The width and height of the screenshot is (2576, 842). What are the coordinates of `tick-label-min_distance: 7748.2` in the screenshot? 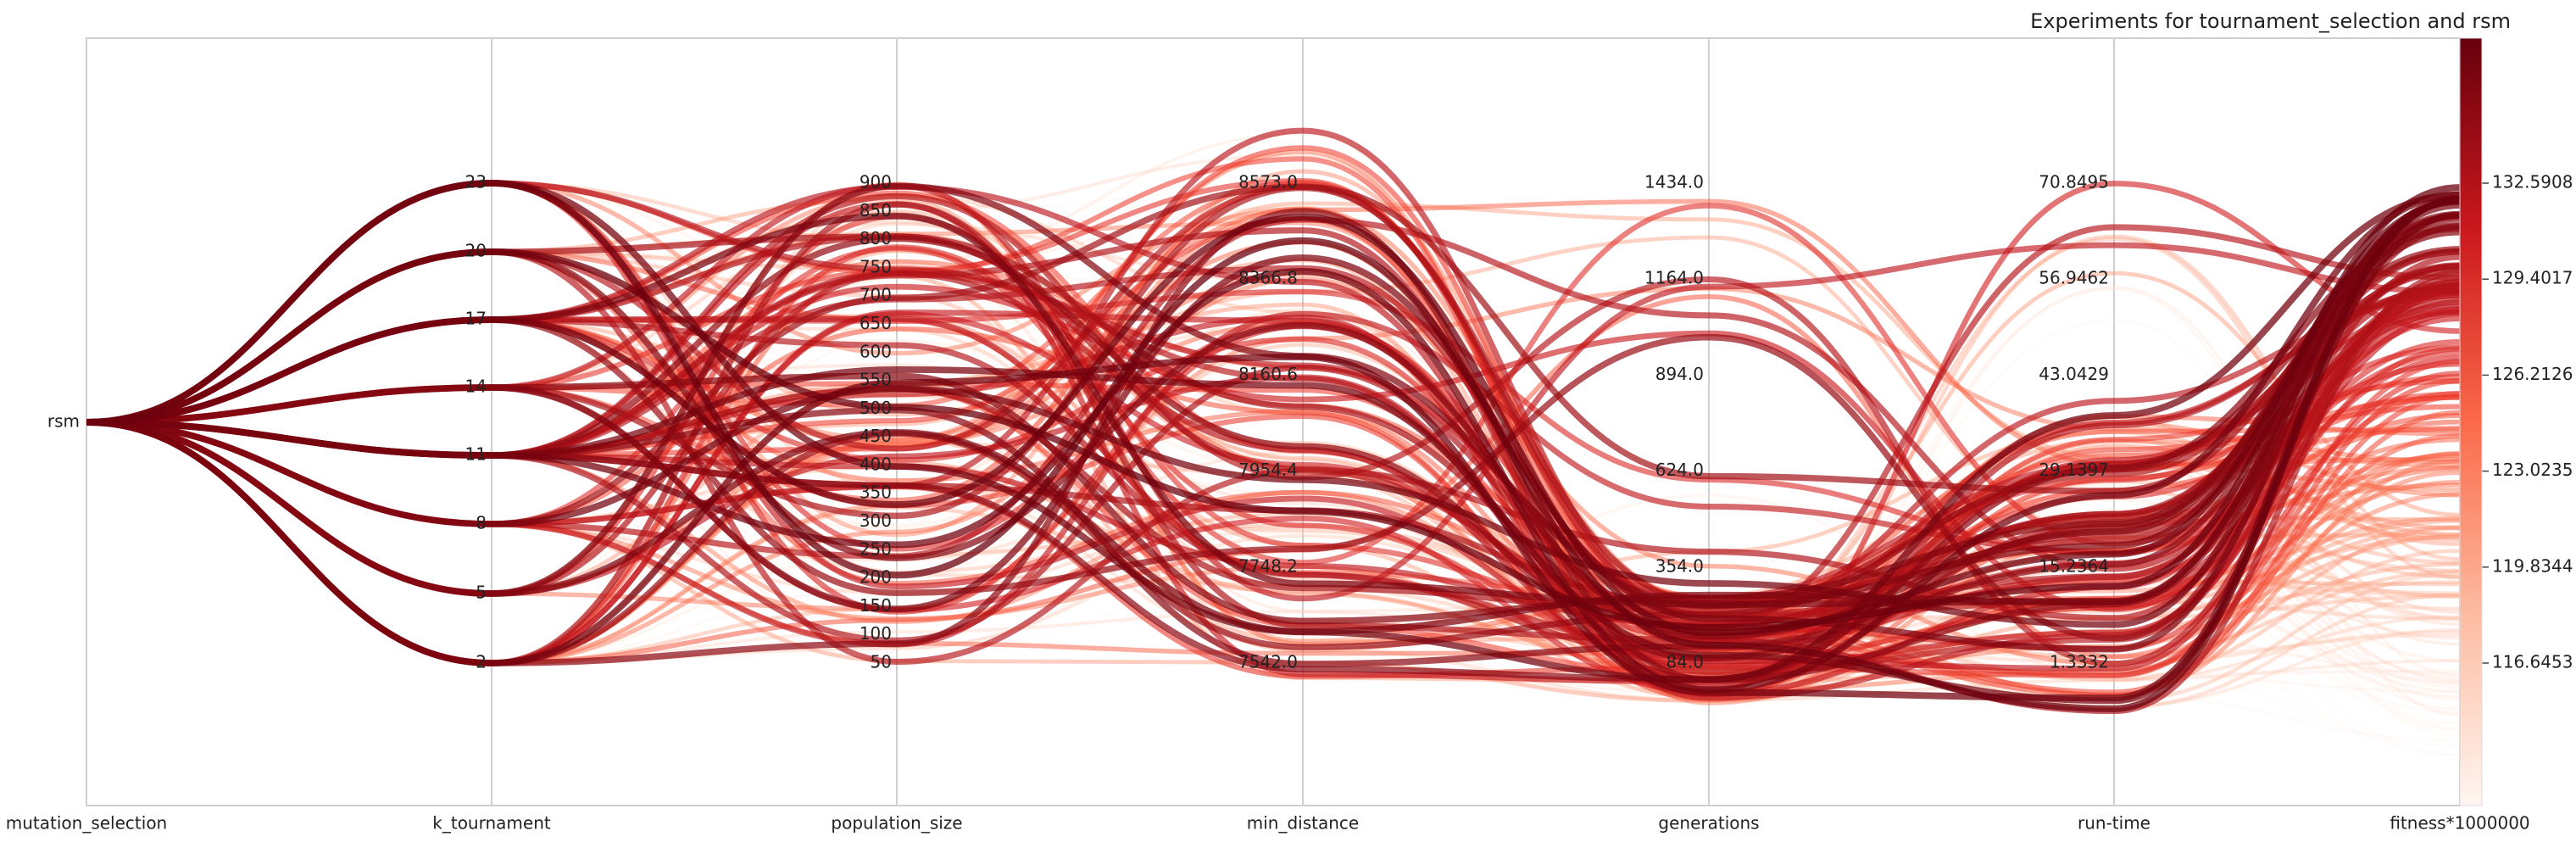 It's located at (1268, 565).